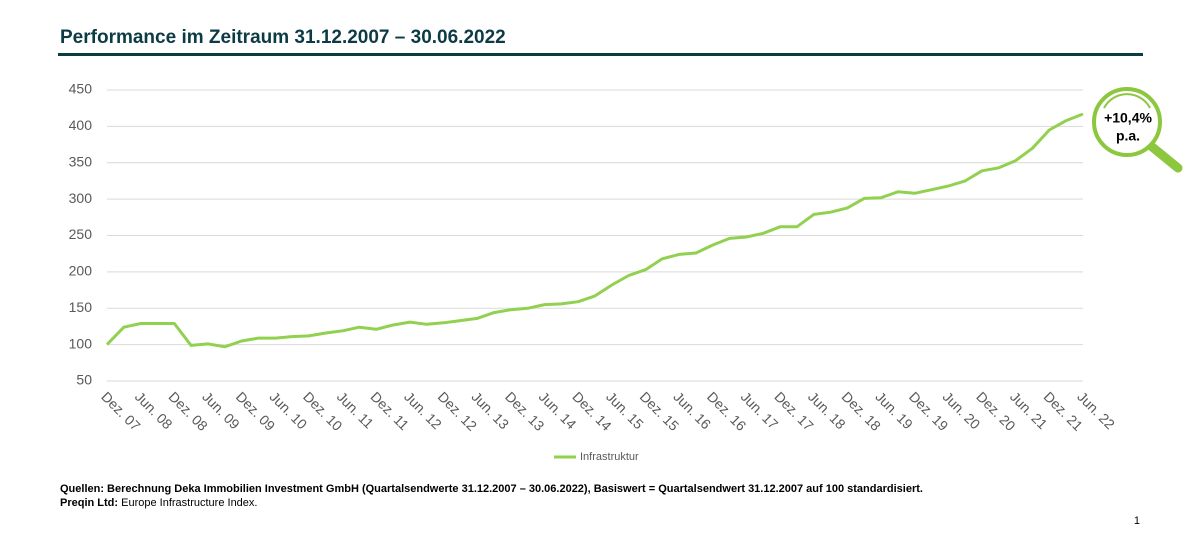  What do you see at coordinates (609, 457) in the screenshot?
I see `legend-label: Infrastruktur` at bounding box center [609, 457].